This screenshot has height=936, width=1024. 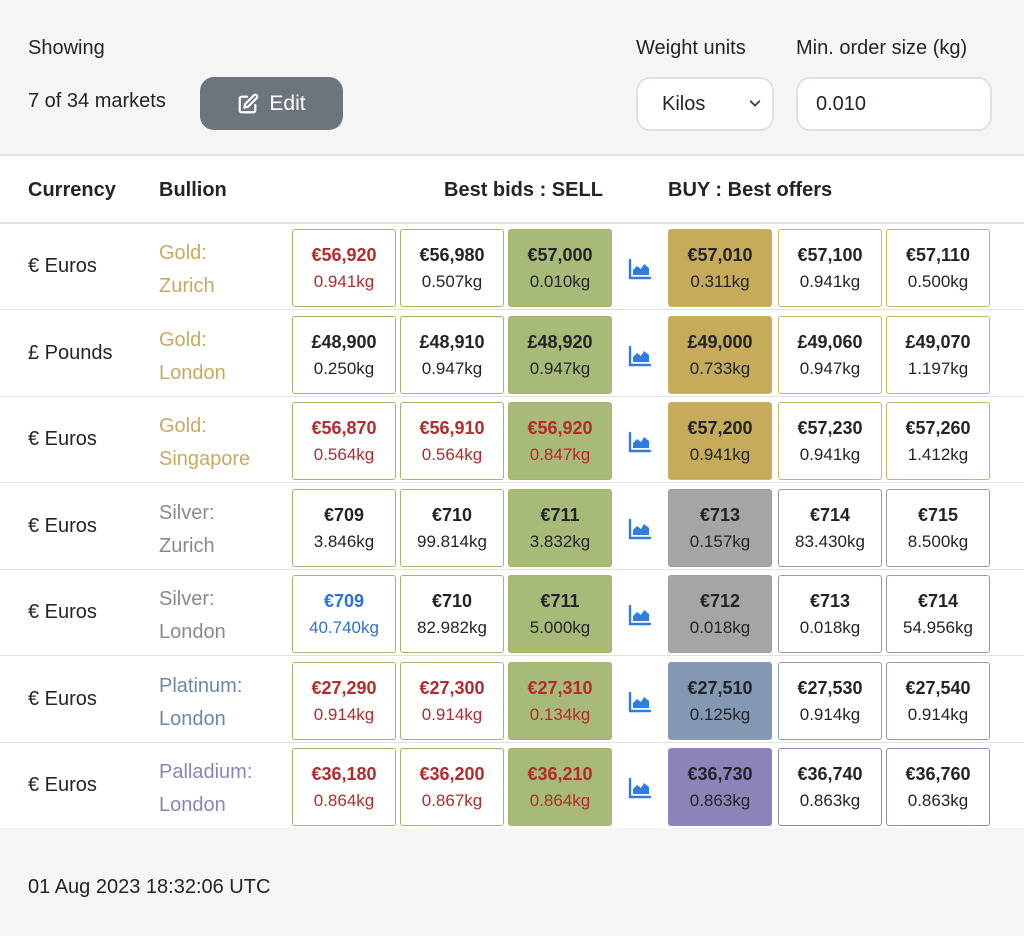 What do you see at coordinates (720, 428) in the screenshot?
I see `offer-price: €57,200` at bounding box center [720, 428].